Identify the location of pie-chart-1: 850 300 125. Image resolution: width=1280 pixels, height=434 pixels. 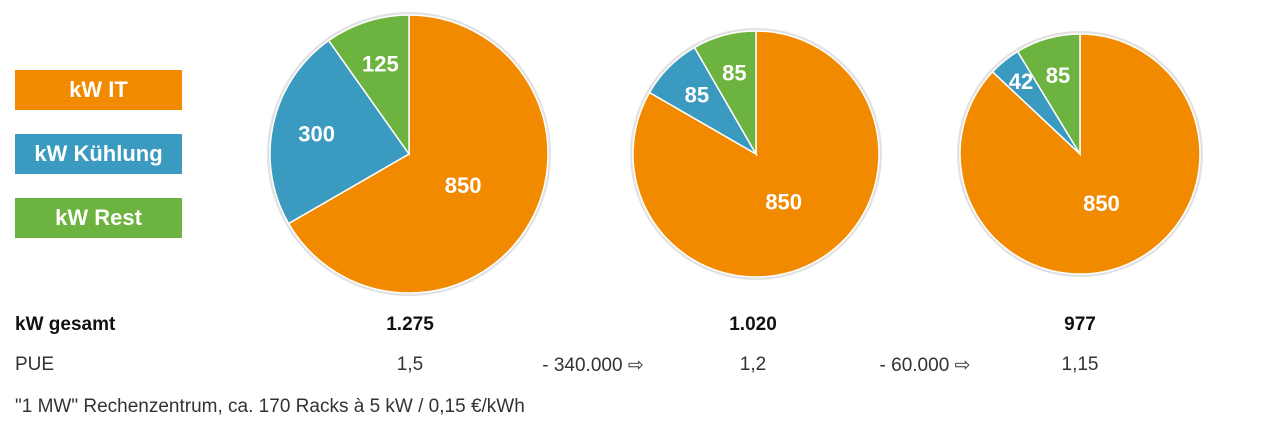
(409, 154).